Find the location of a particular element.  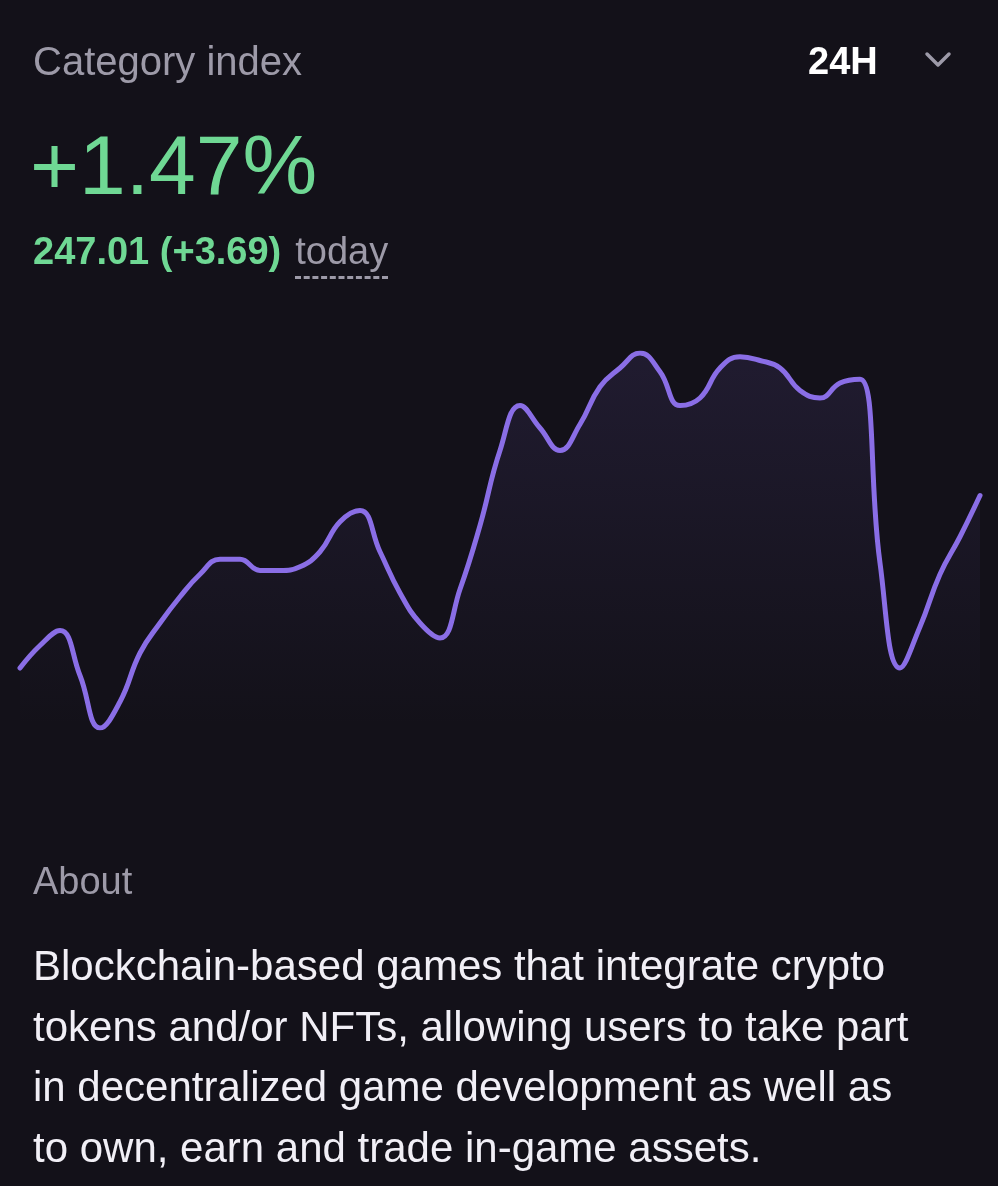

chart-title: Category index is located at coordinates (168, 61).